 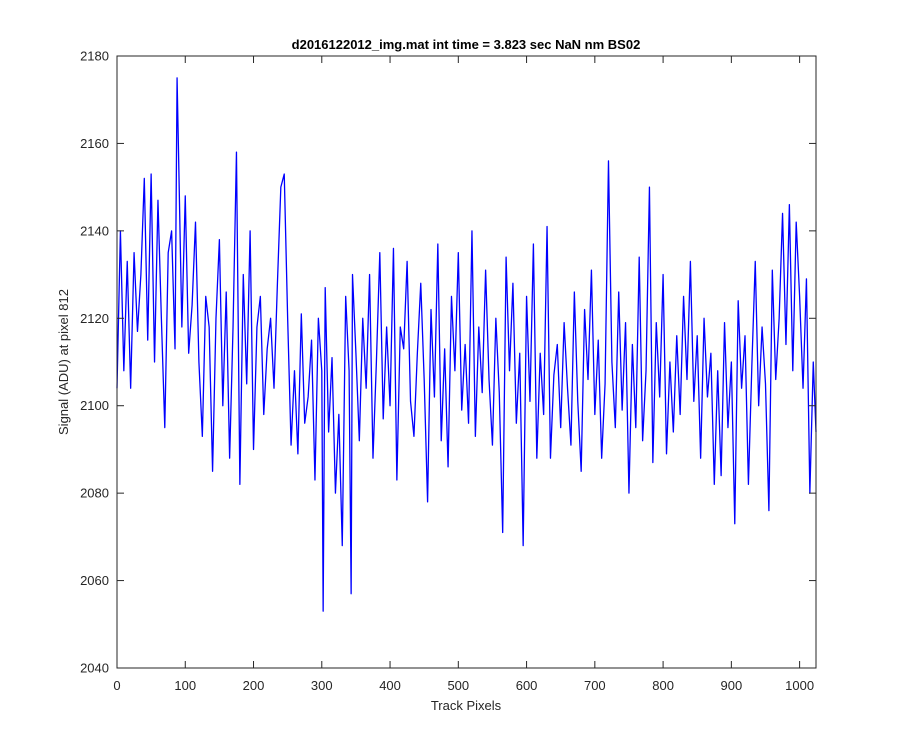 What do you see at coordinates (94, 493) in the screenshot?
I see `y-tick-label: 2080` at bounding box center [94, 493].